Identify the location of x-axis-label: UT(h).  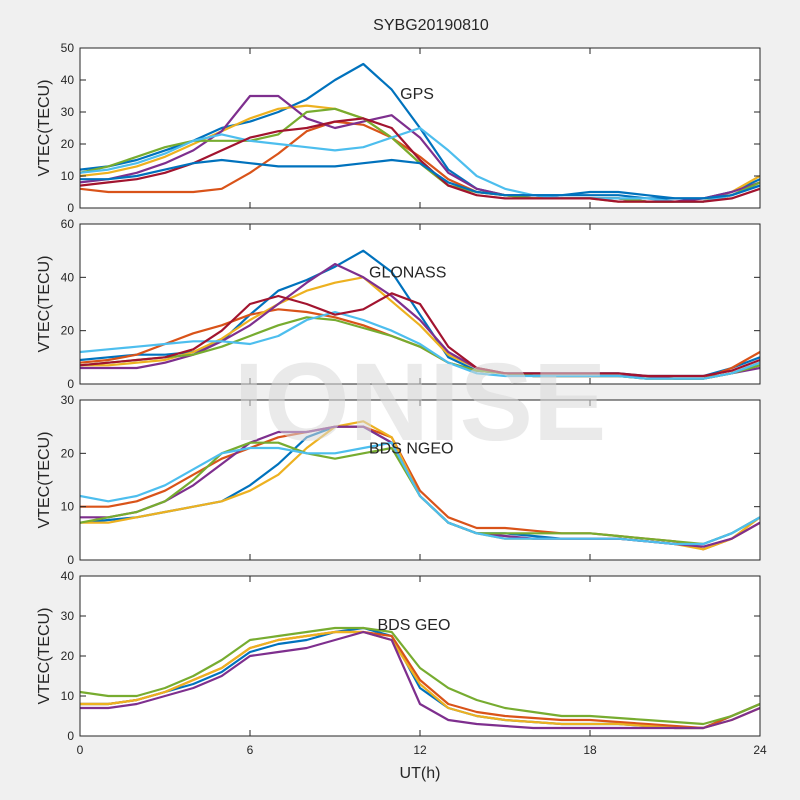
(420, 773).